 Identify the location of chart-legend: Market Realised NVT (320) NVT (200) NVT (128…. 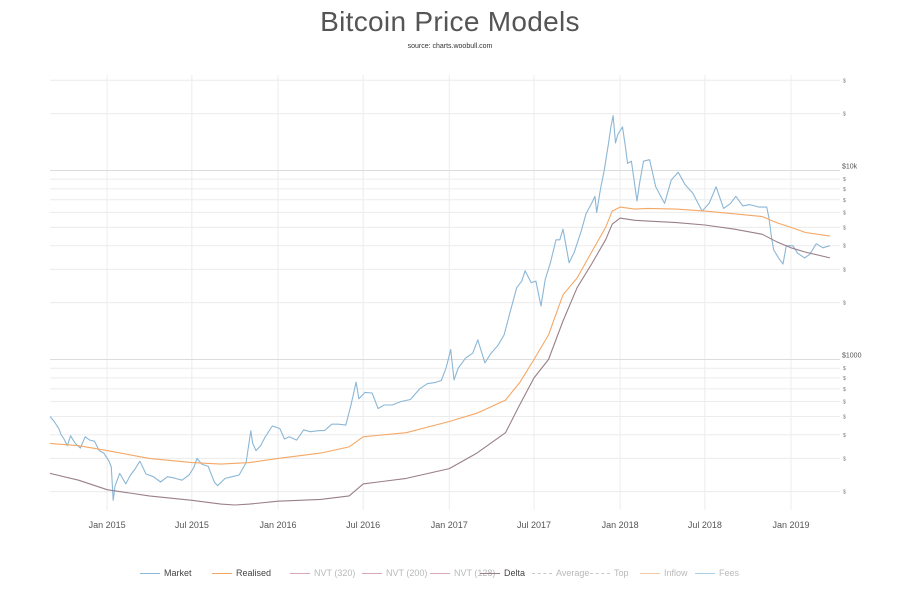
(460, 575).